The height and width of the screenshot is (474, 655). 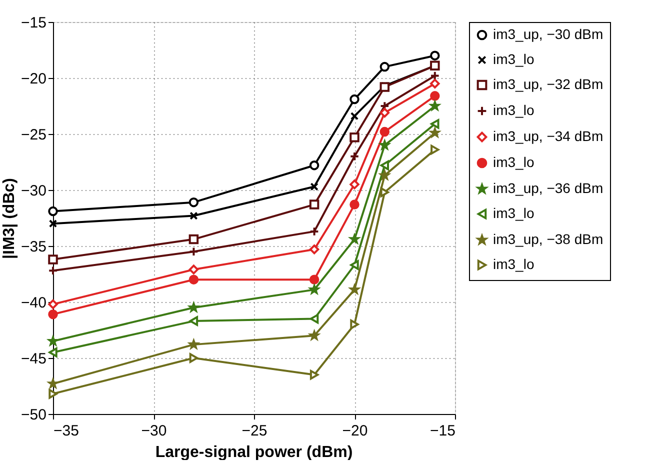 I want to click on legend-label: im3_up, −32 dBm, so click(x=548, y=84).